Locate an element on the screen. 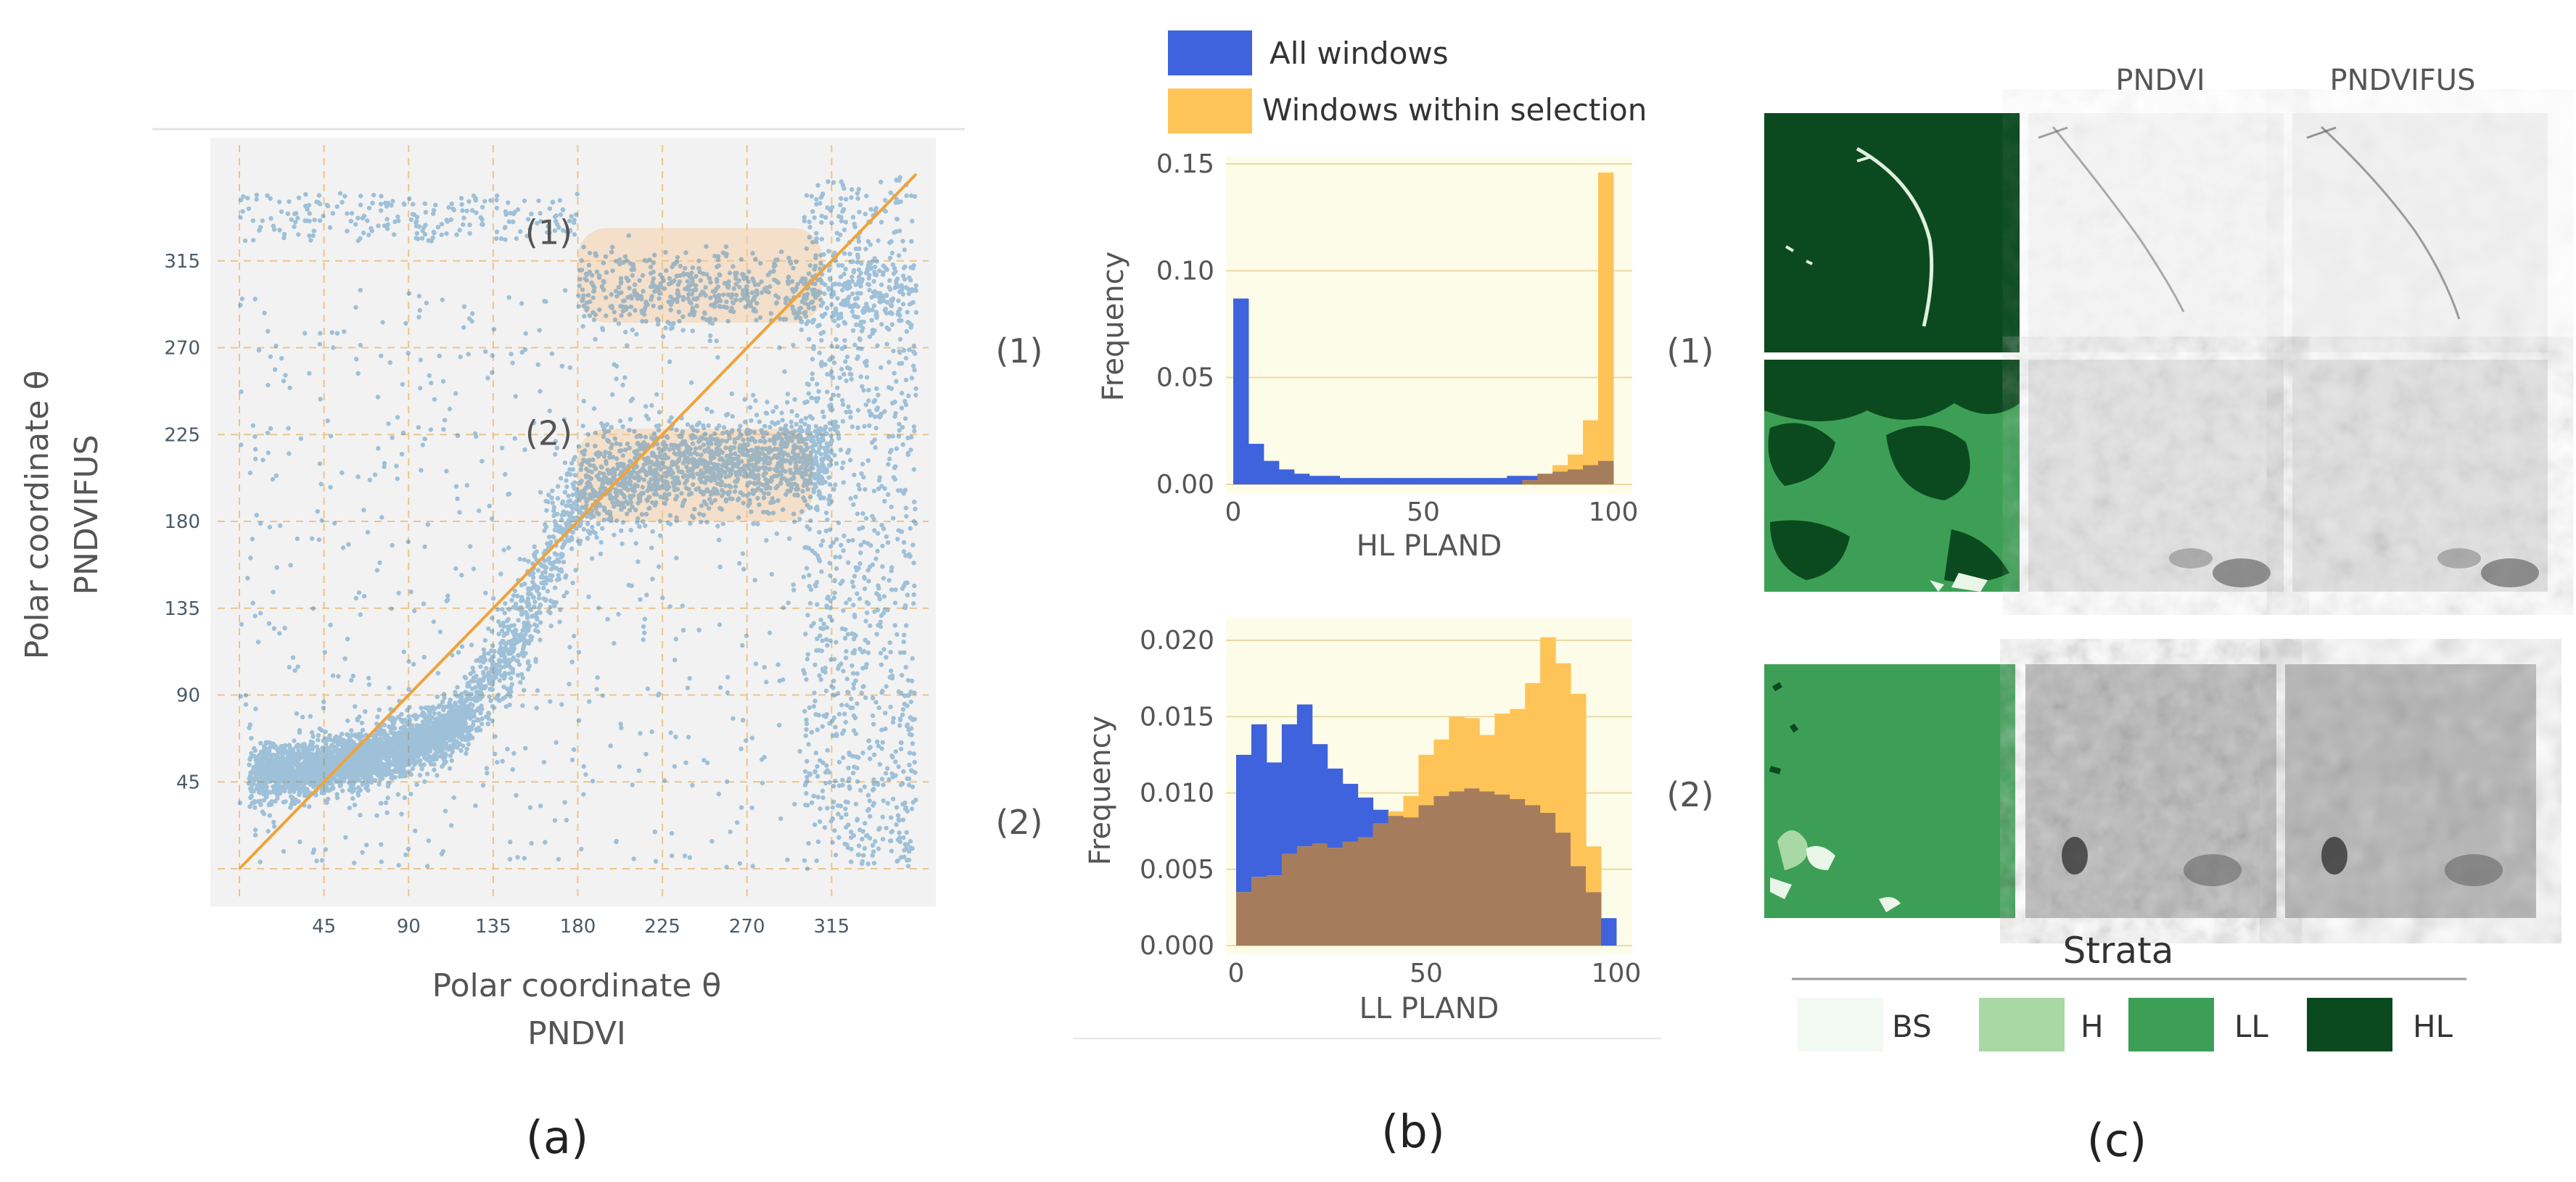 The width and height of the screenshot is (2576, 1182). y-tick-label: 270 is located at coordinates (182, 349).